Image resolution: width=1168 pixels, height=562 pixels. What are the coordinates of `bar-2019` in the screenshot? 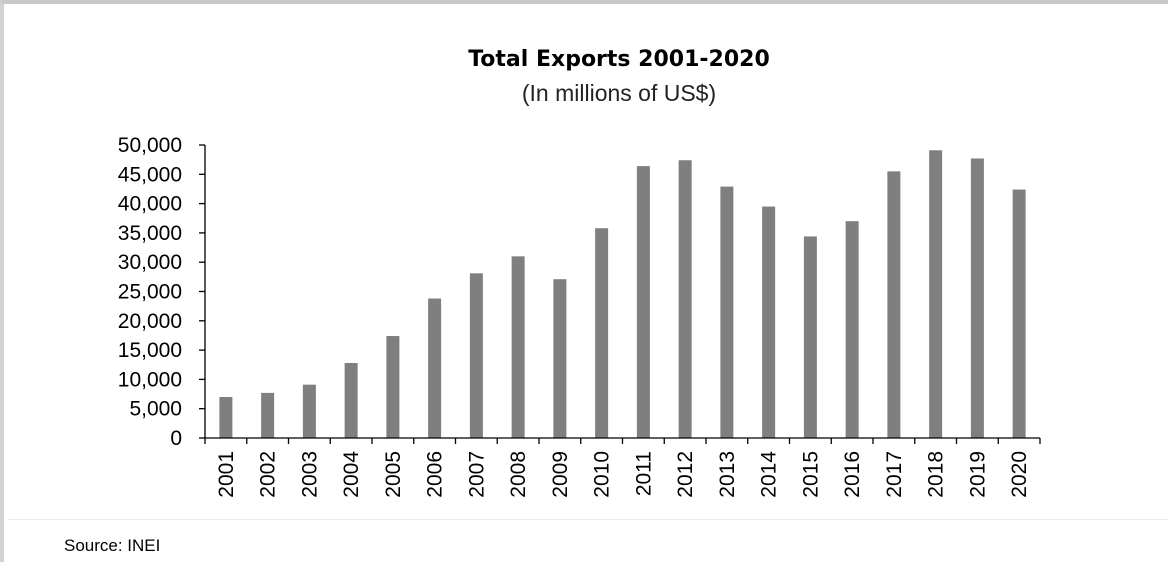 It's located at (977, 298).